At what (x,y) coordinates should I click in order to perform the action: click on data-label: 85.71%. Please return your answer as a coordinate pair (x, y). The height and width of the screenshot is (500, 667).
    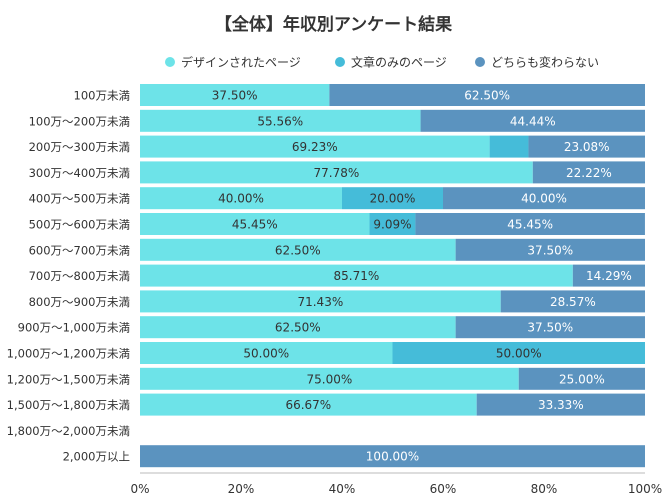
    Looking at the image, I should click on (357, 276).